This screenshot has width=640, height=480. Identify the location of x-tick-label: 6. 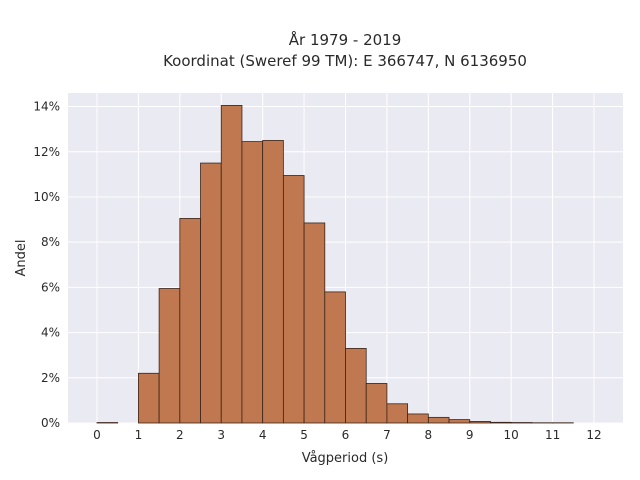
(346, 435).